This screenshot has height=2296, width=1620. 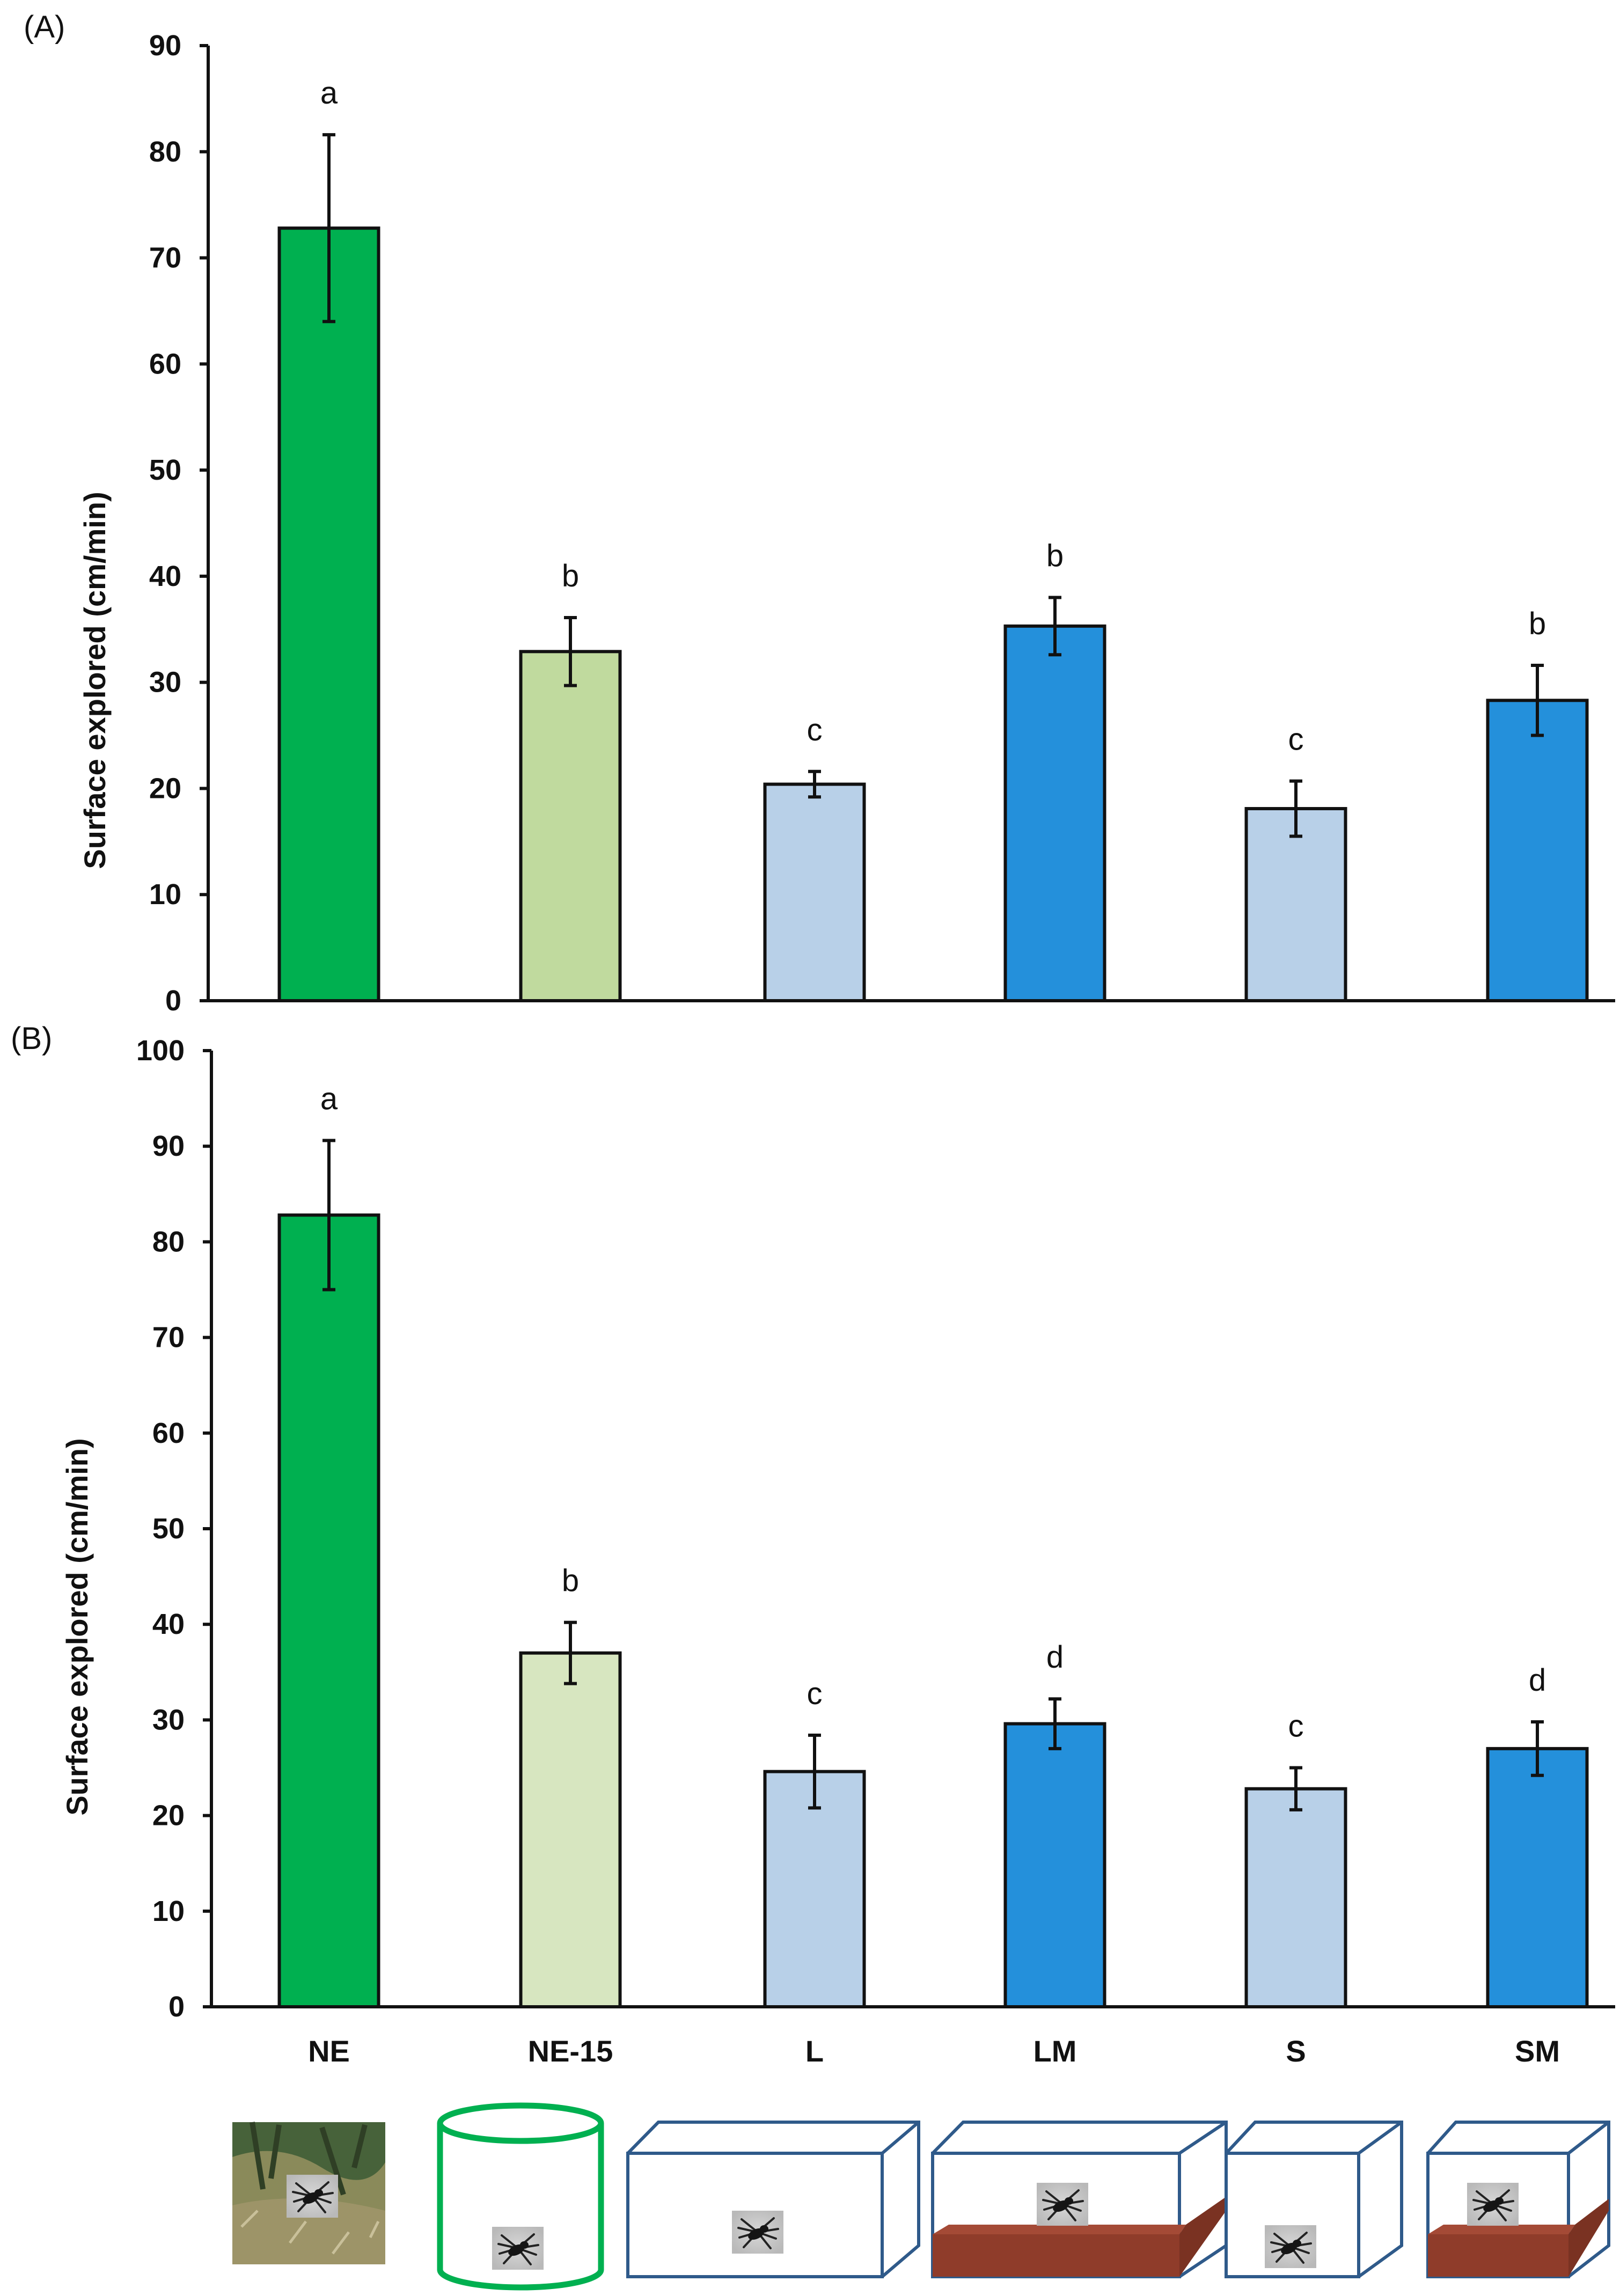 What do you see at coordinates (1537, 2051) in the screenshot?
I see `category-label-sm: SM` at bounding box center [1537, 2051].